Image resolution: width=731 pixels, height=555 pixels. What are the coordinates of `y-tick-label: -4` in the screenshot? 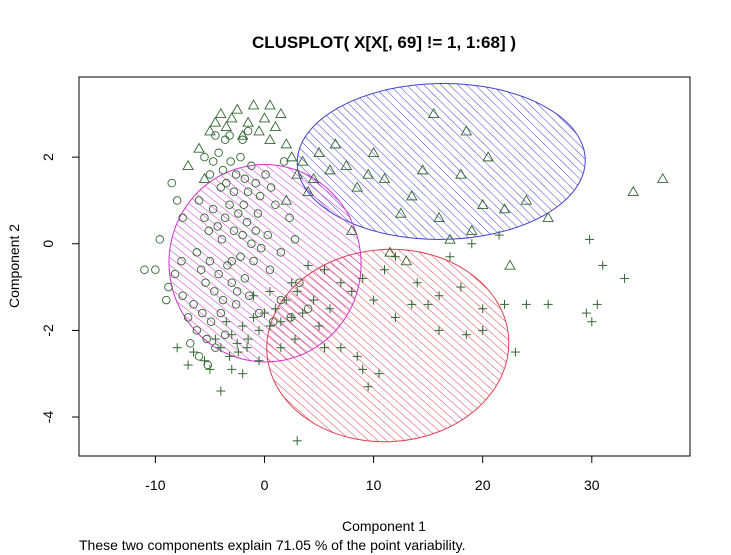 It's located at (48, 417).